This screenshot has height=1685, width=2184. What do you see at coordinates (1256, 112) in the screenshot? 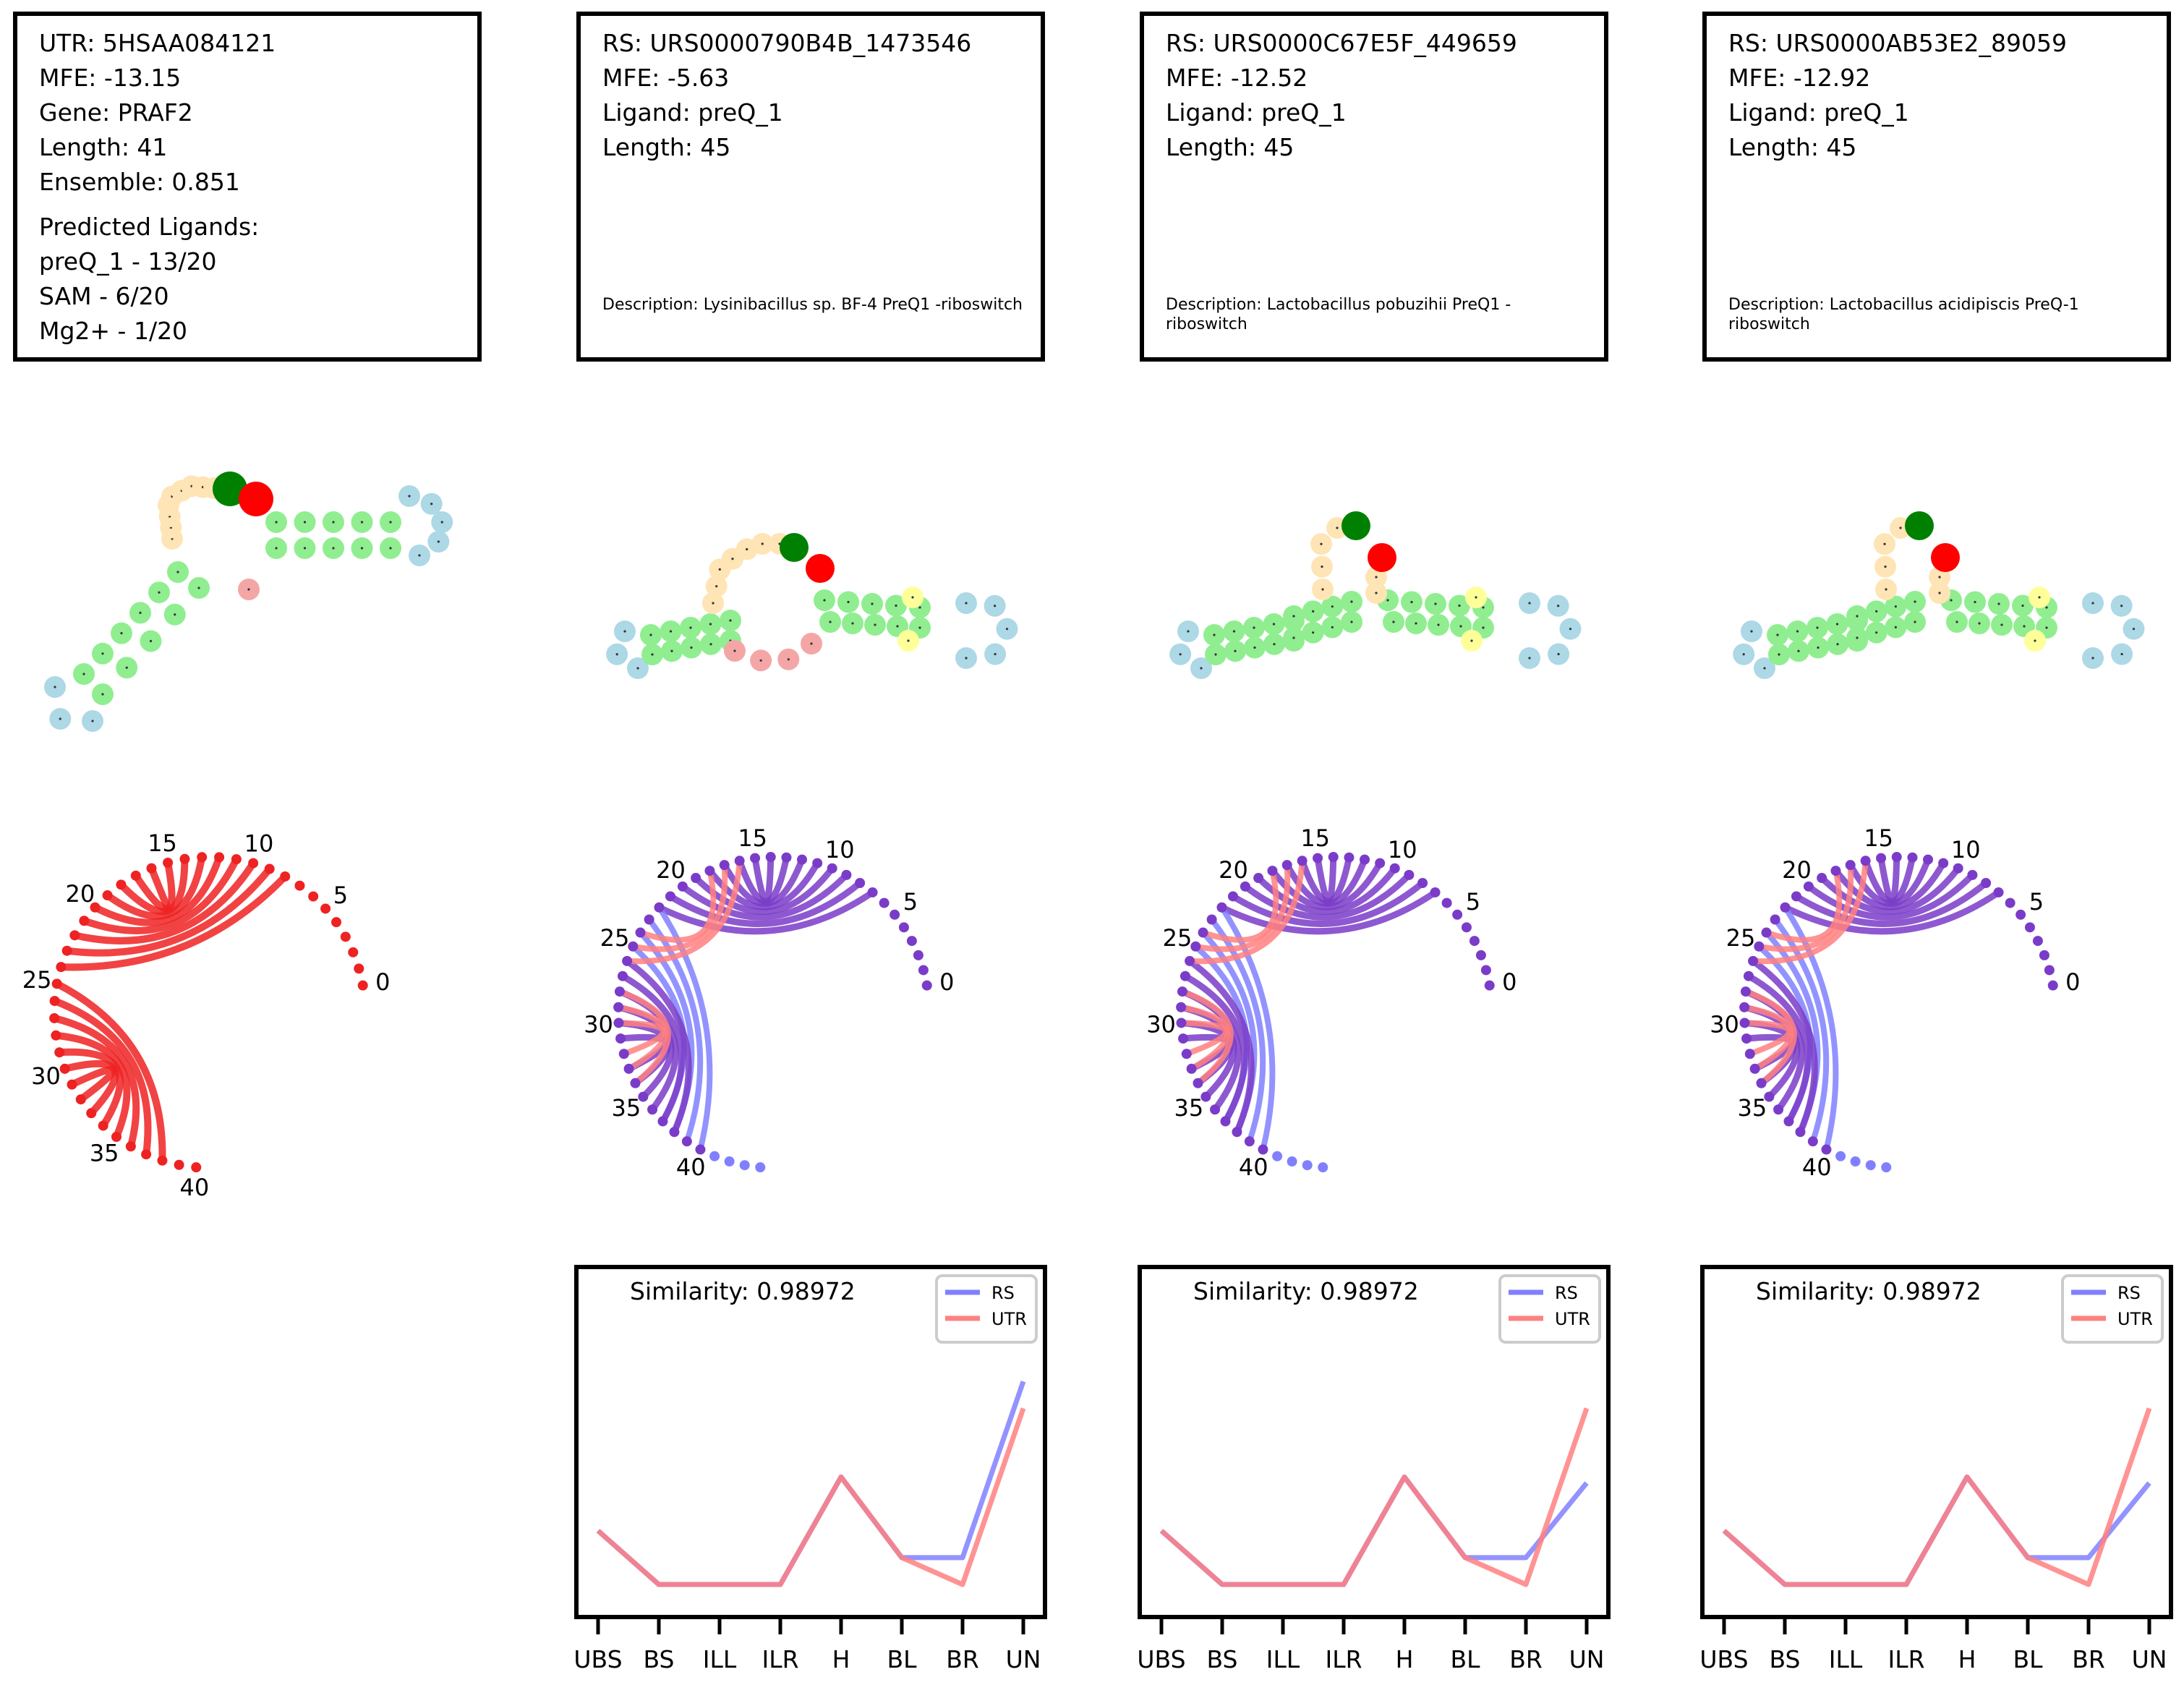
I see `info-line: Ligand: preQ_1` at bounding box center [1256, 112].